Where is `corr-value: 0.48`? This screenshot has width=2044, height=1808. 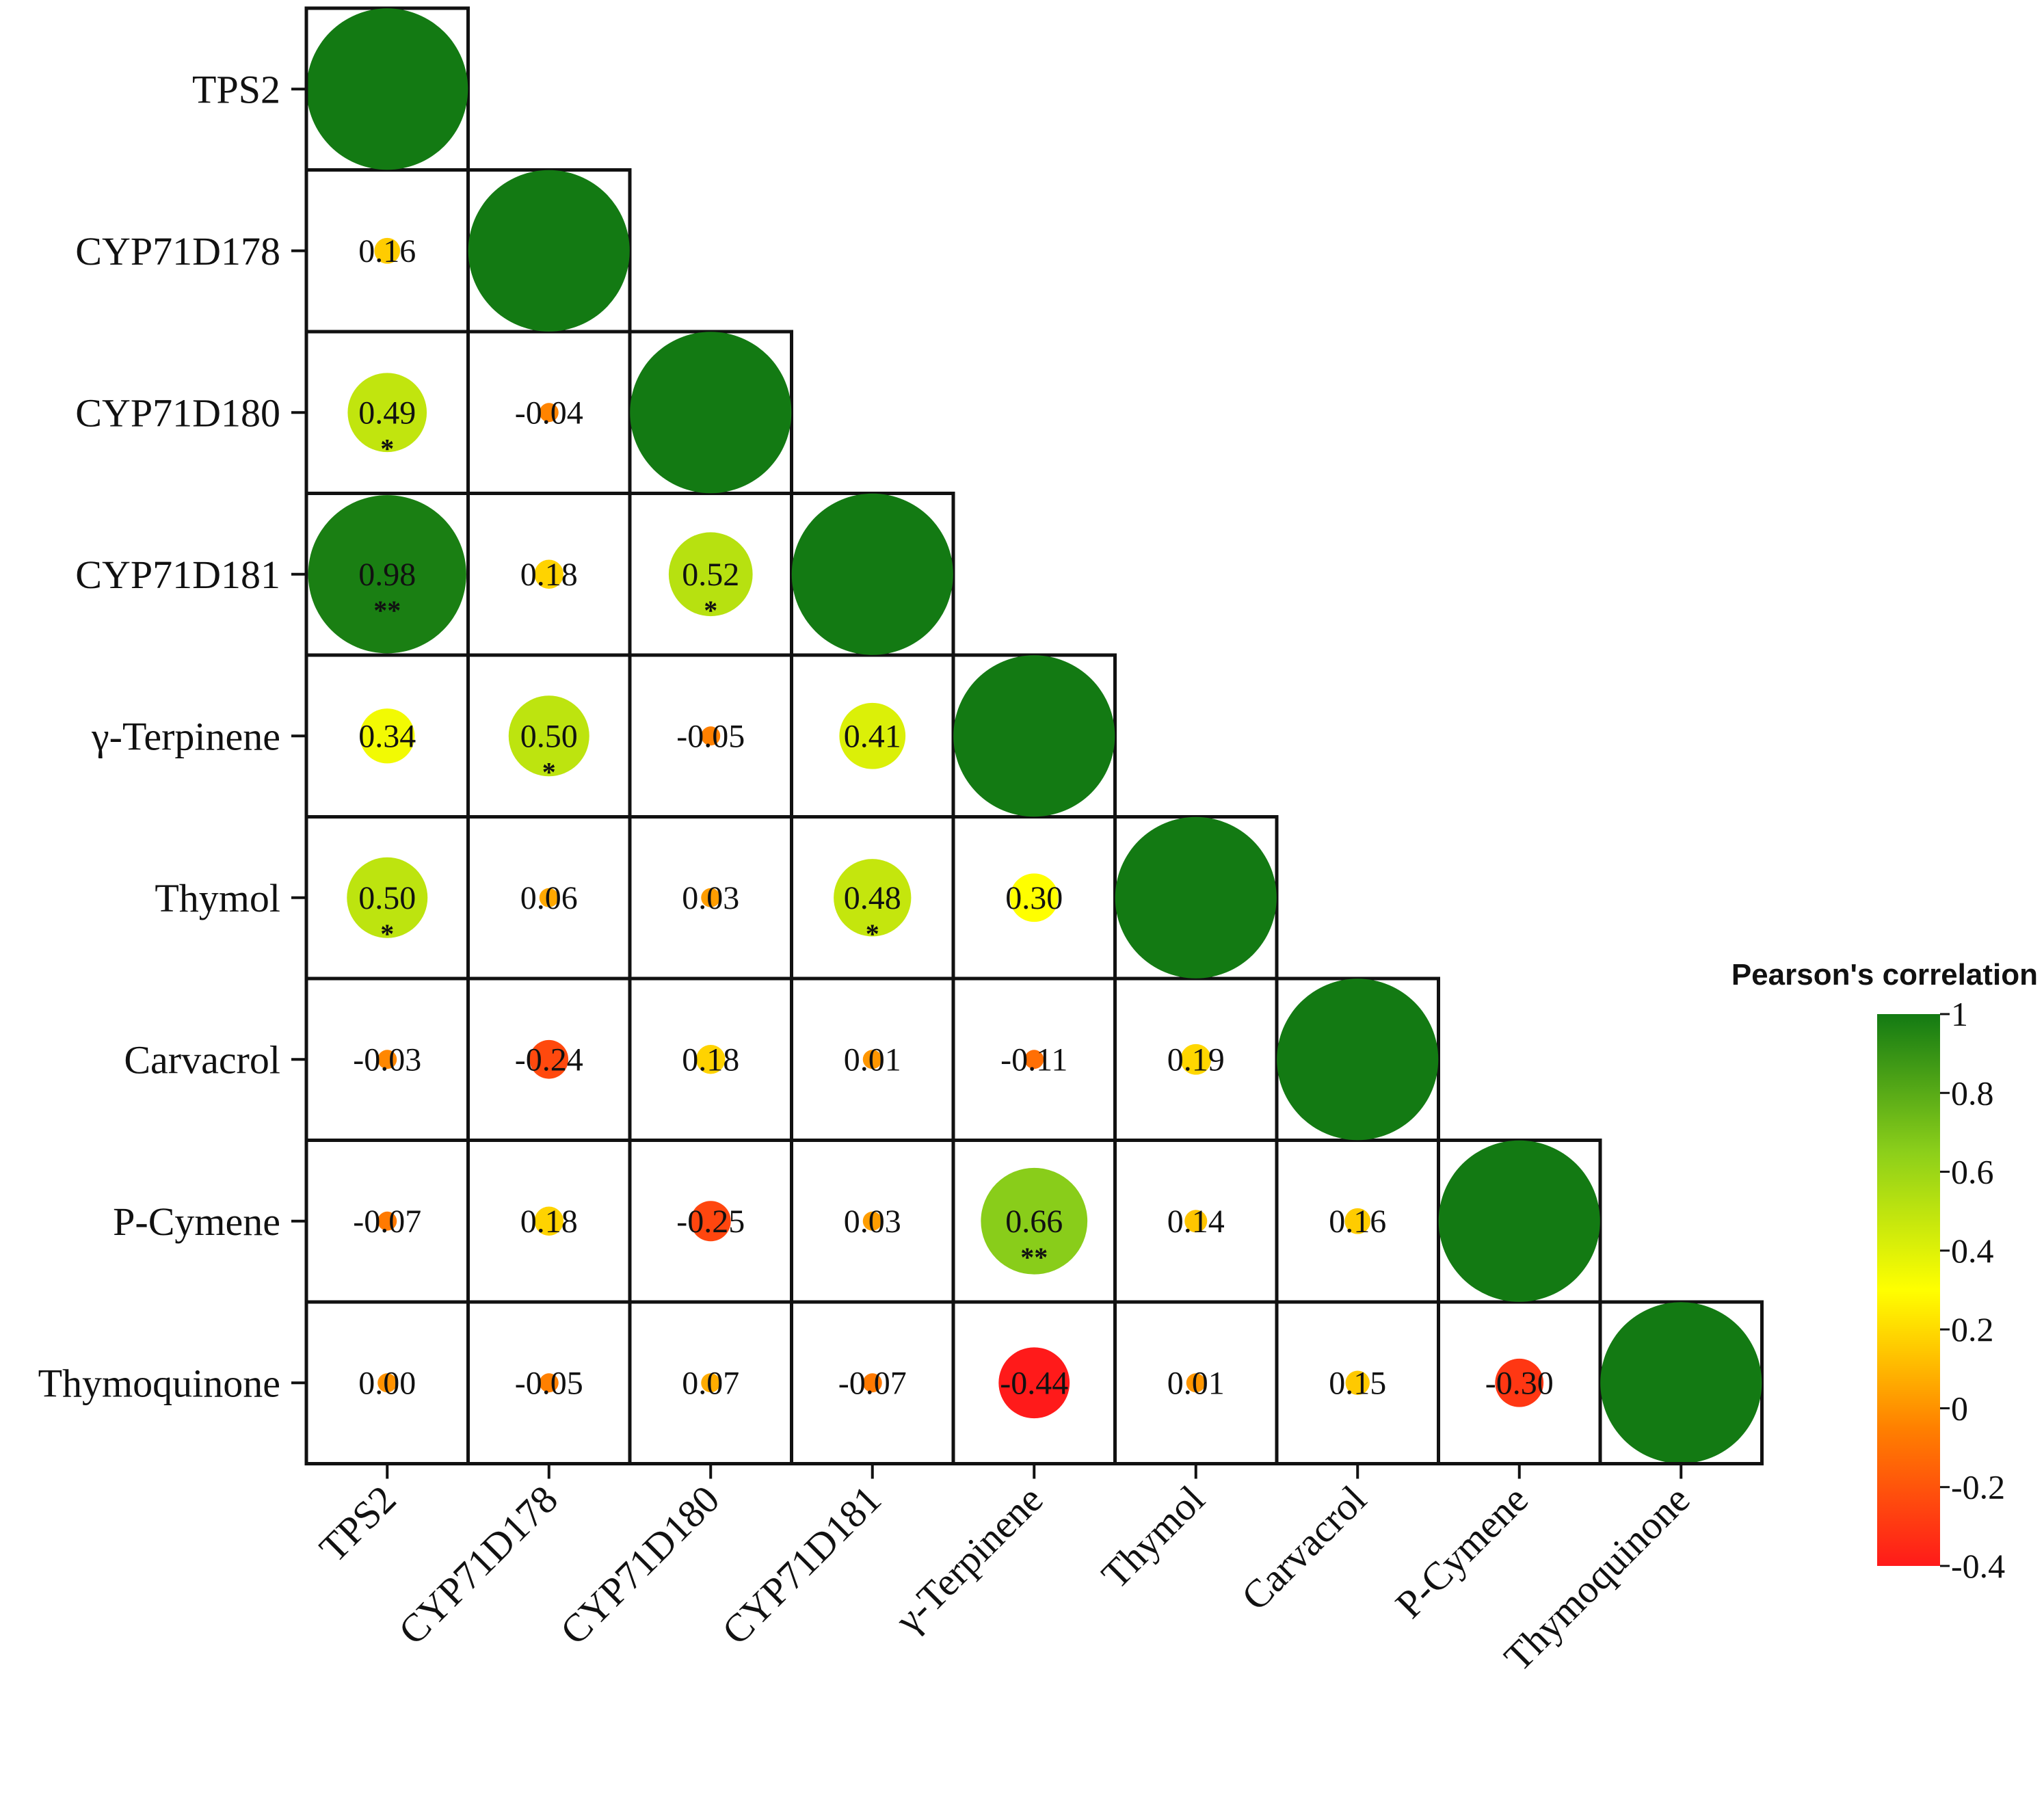
corr-value: 0.48 is located at coordinates (872, 898).